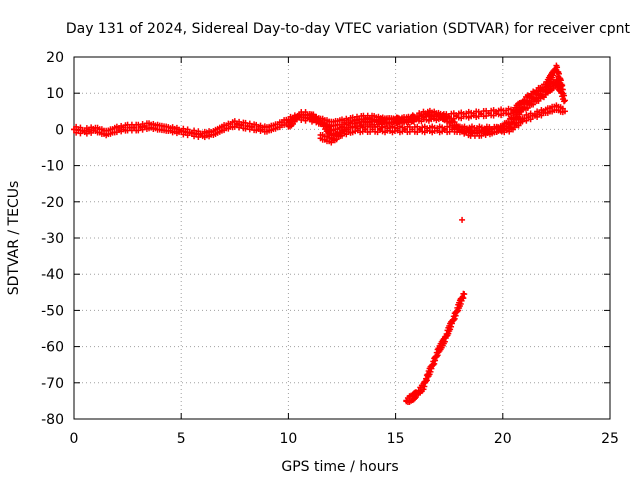  I want to click on x-tick-label: 5, so click(181, 439).